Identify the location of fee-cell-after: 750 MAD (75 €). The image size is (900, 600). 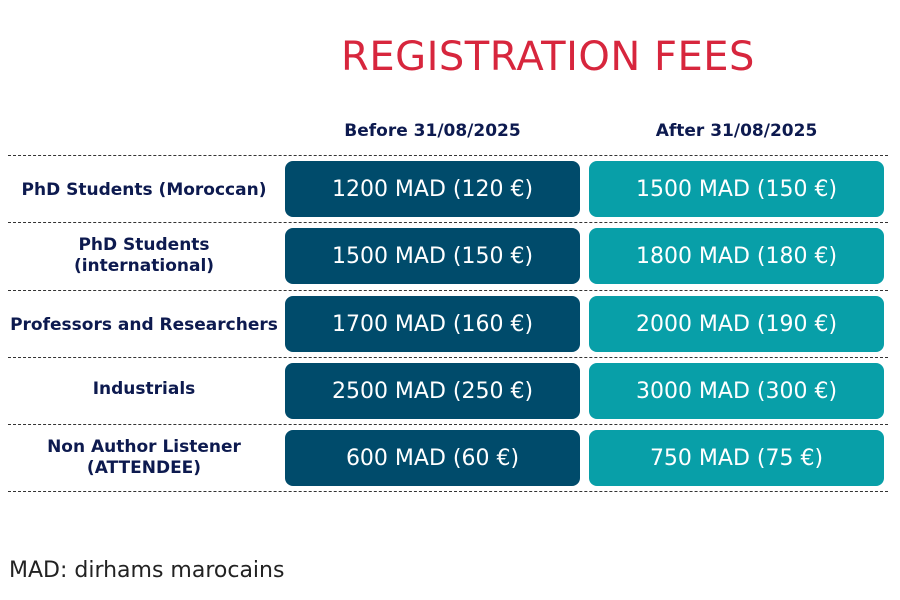
(736, 458).